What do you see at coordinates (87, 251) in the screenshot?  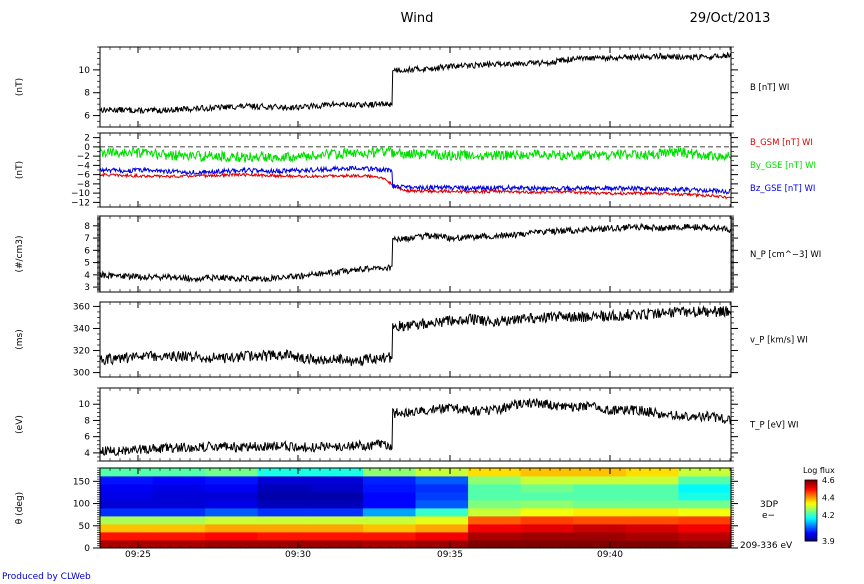 I see `y-tick-label: 6` at bounding box center [87, 251].